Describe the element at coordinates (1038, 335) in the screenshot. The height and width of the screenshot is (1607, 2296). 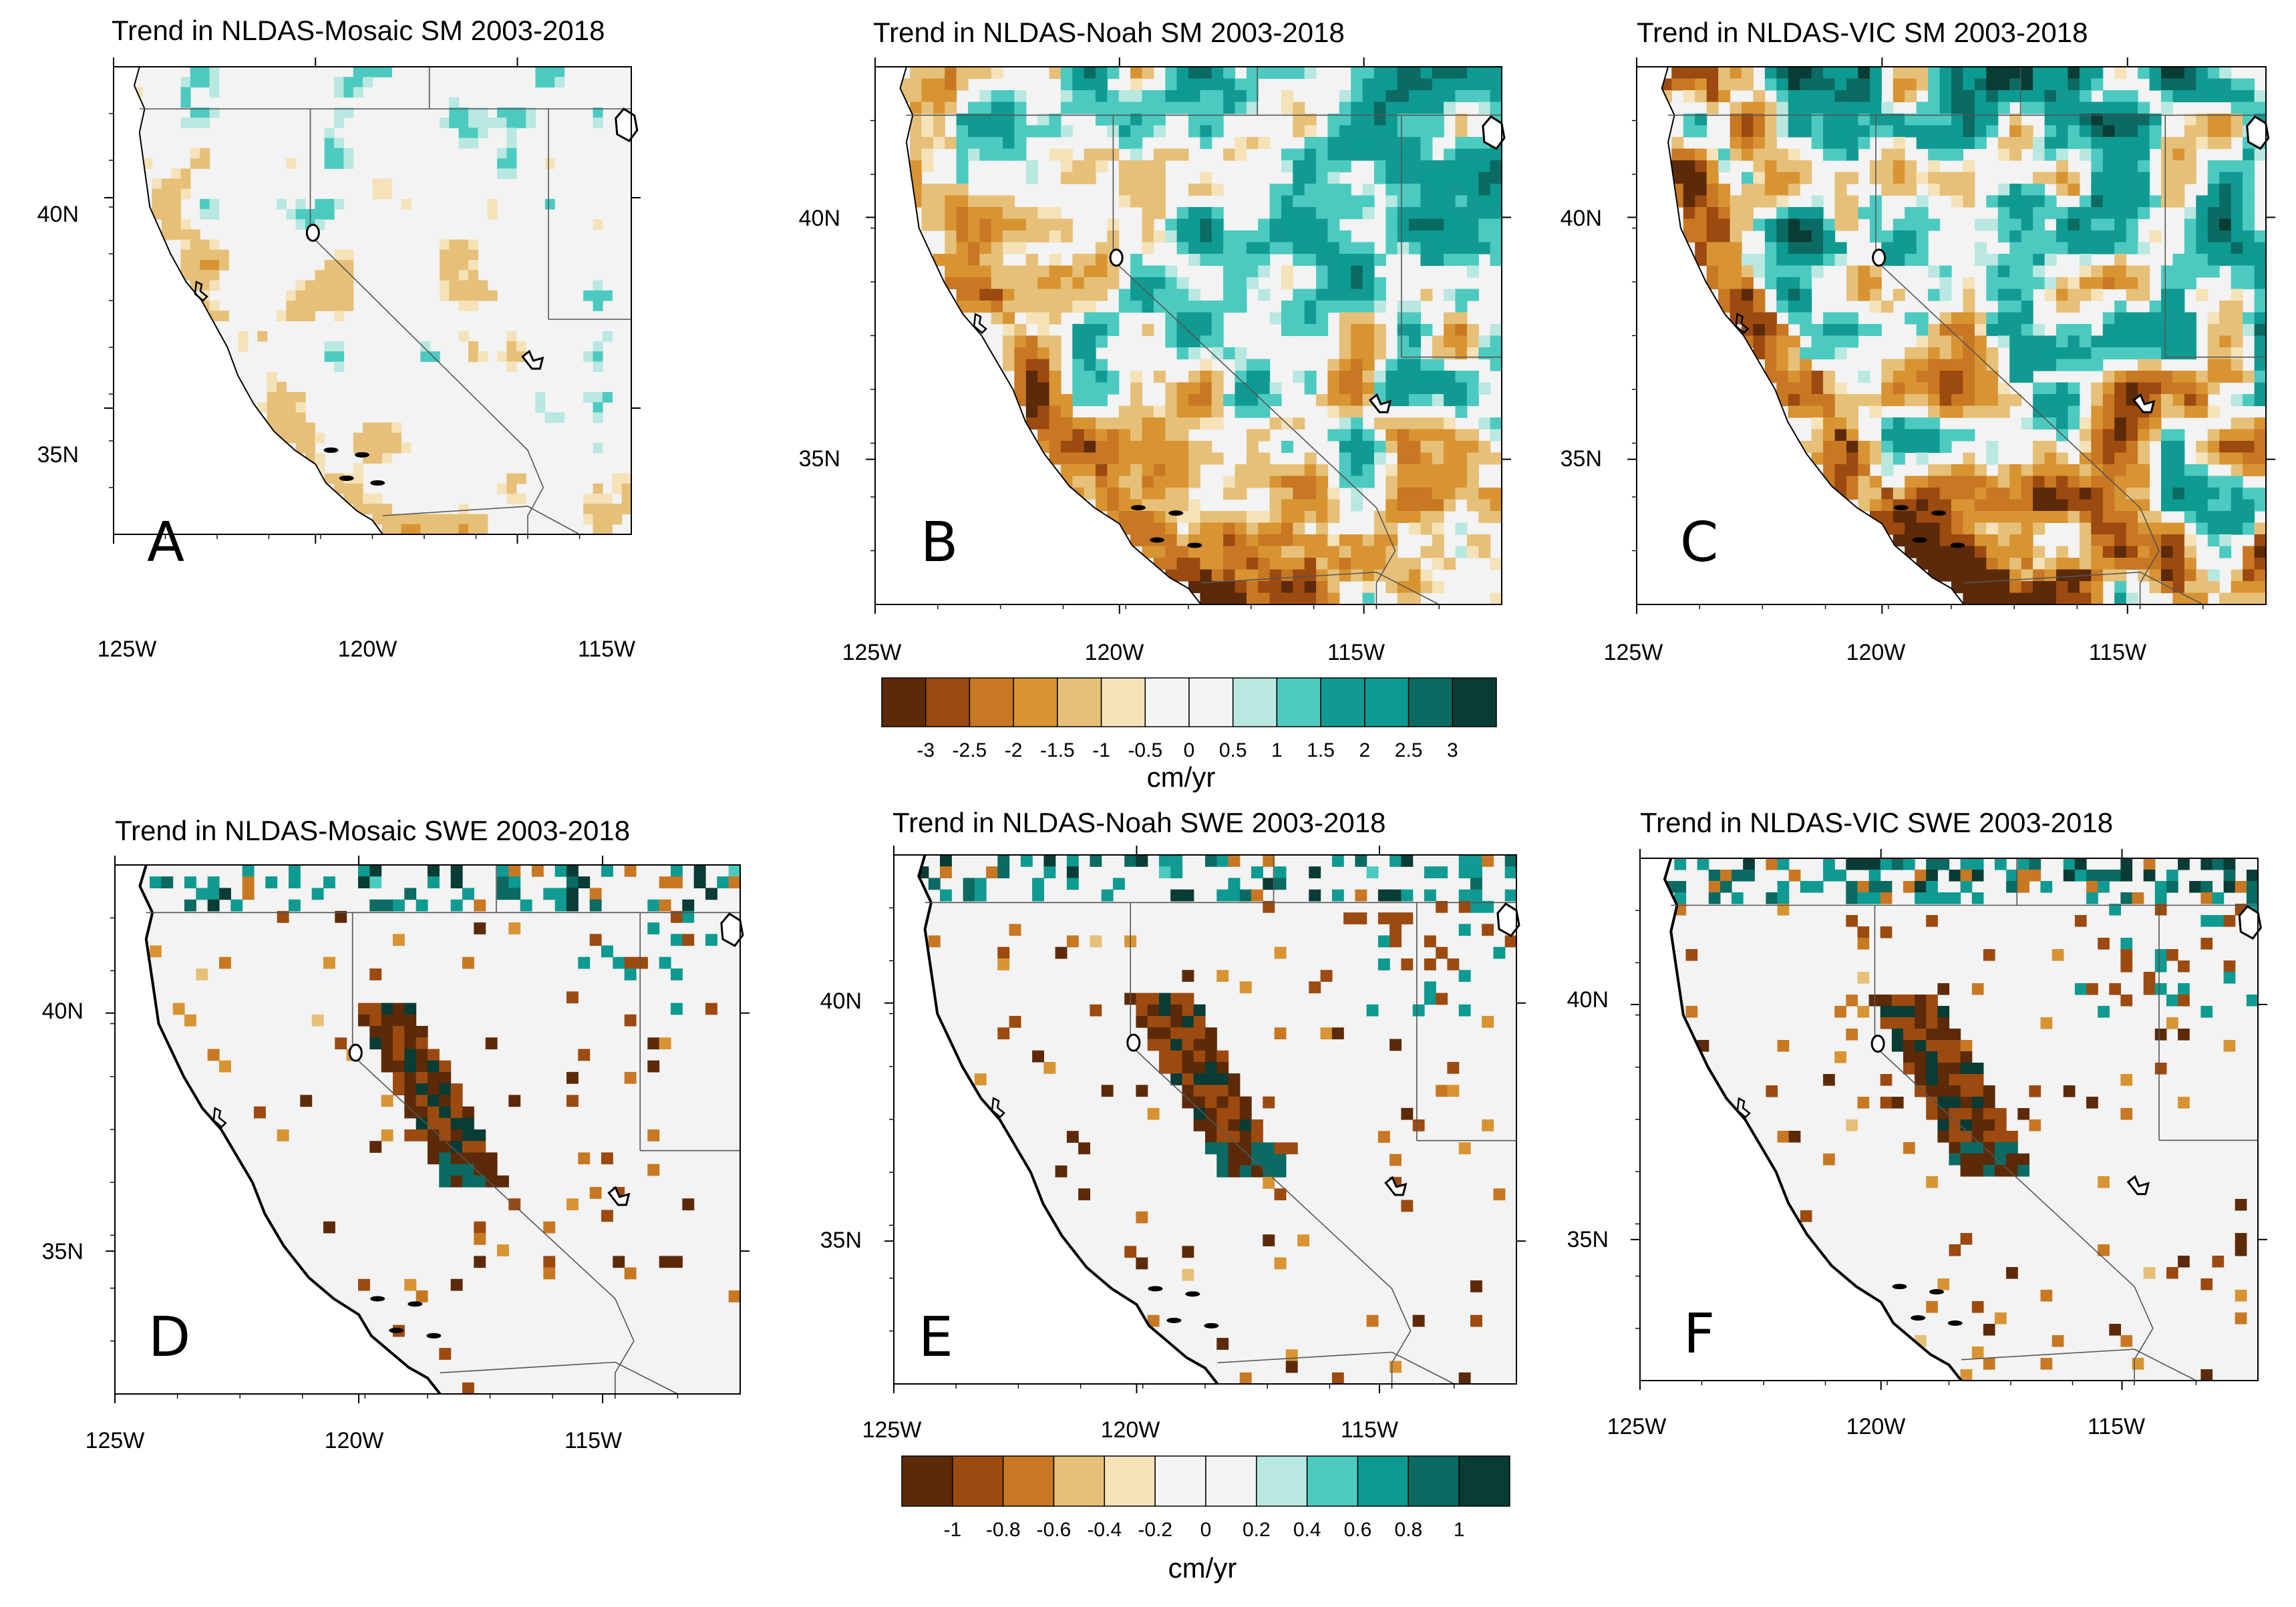
I see `ocean` at that location.